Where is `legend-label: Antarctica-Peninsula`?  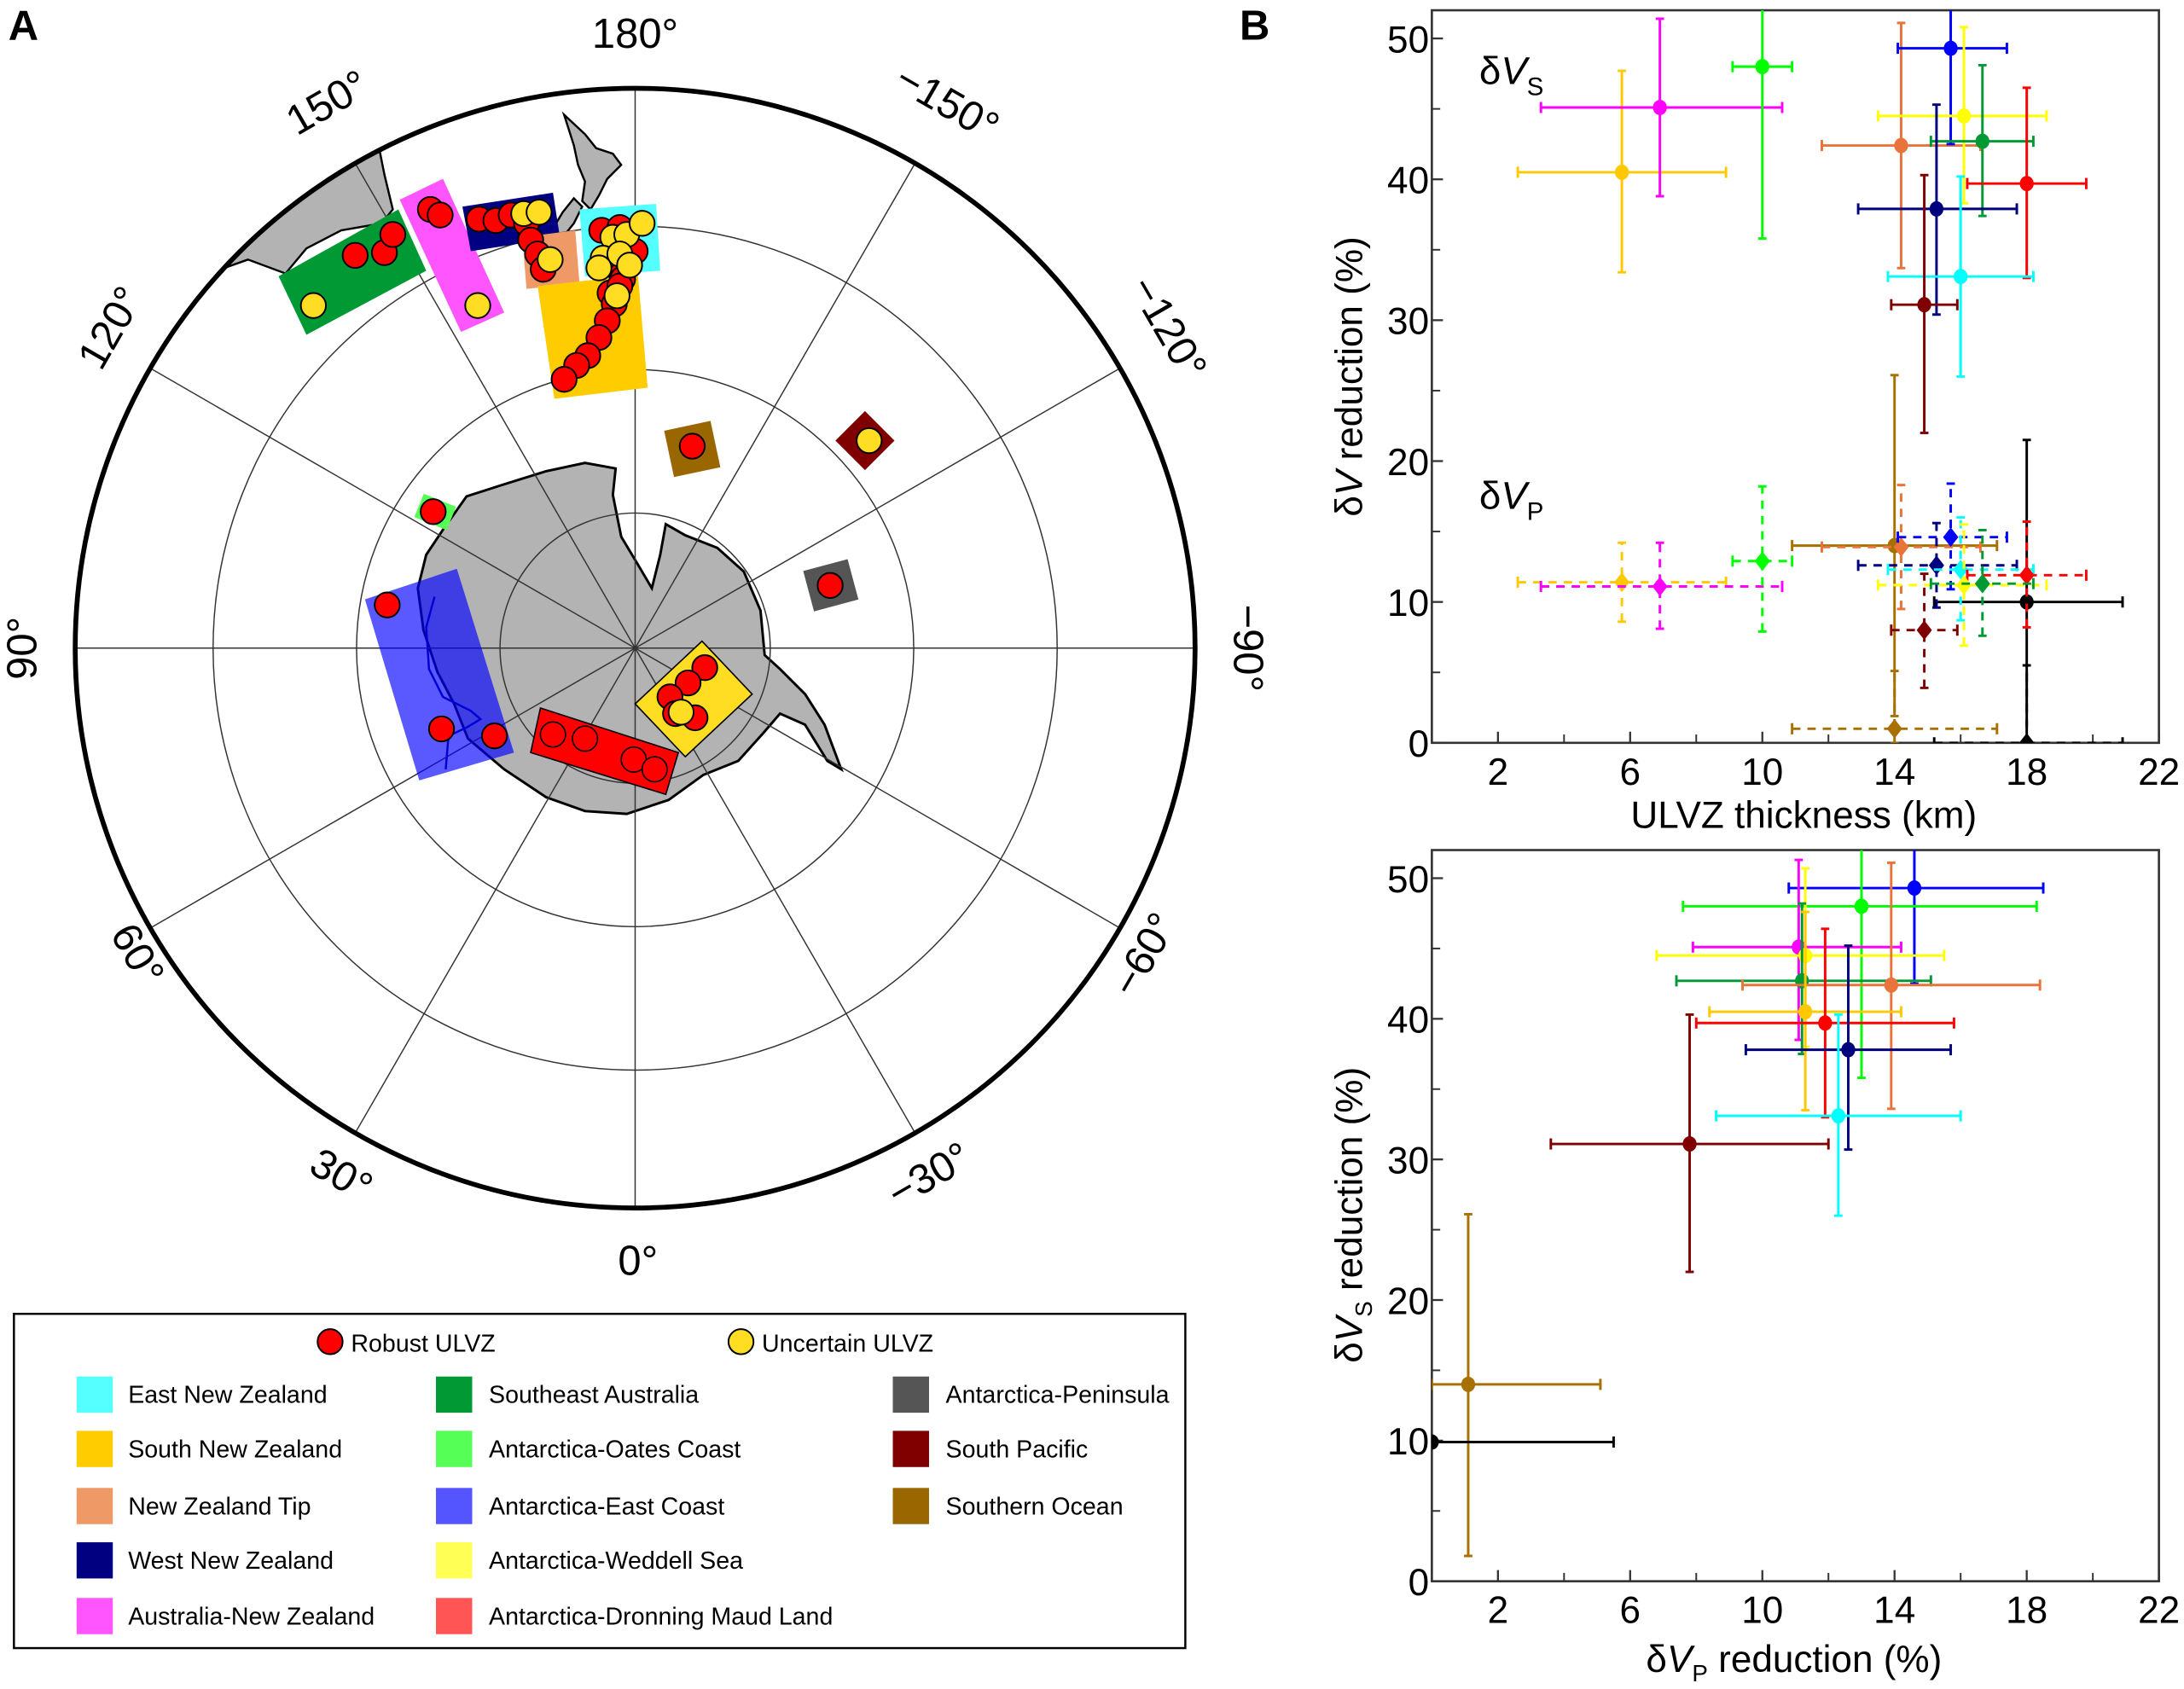 legend-label: Antarctica-Peninsula is located at coordinates (1058, 1396).